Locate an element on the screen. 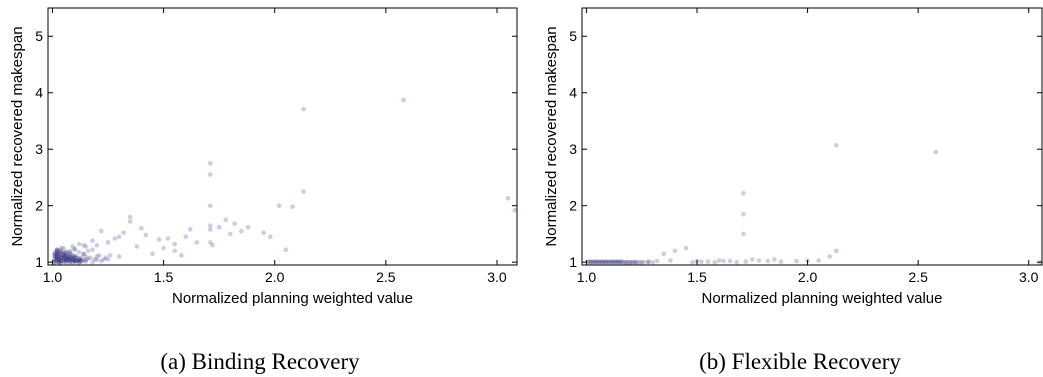 This screenshot has height=377, width=1043. x-tick-label: 3.0 is located at coordinates (497, 277).